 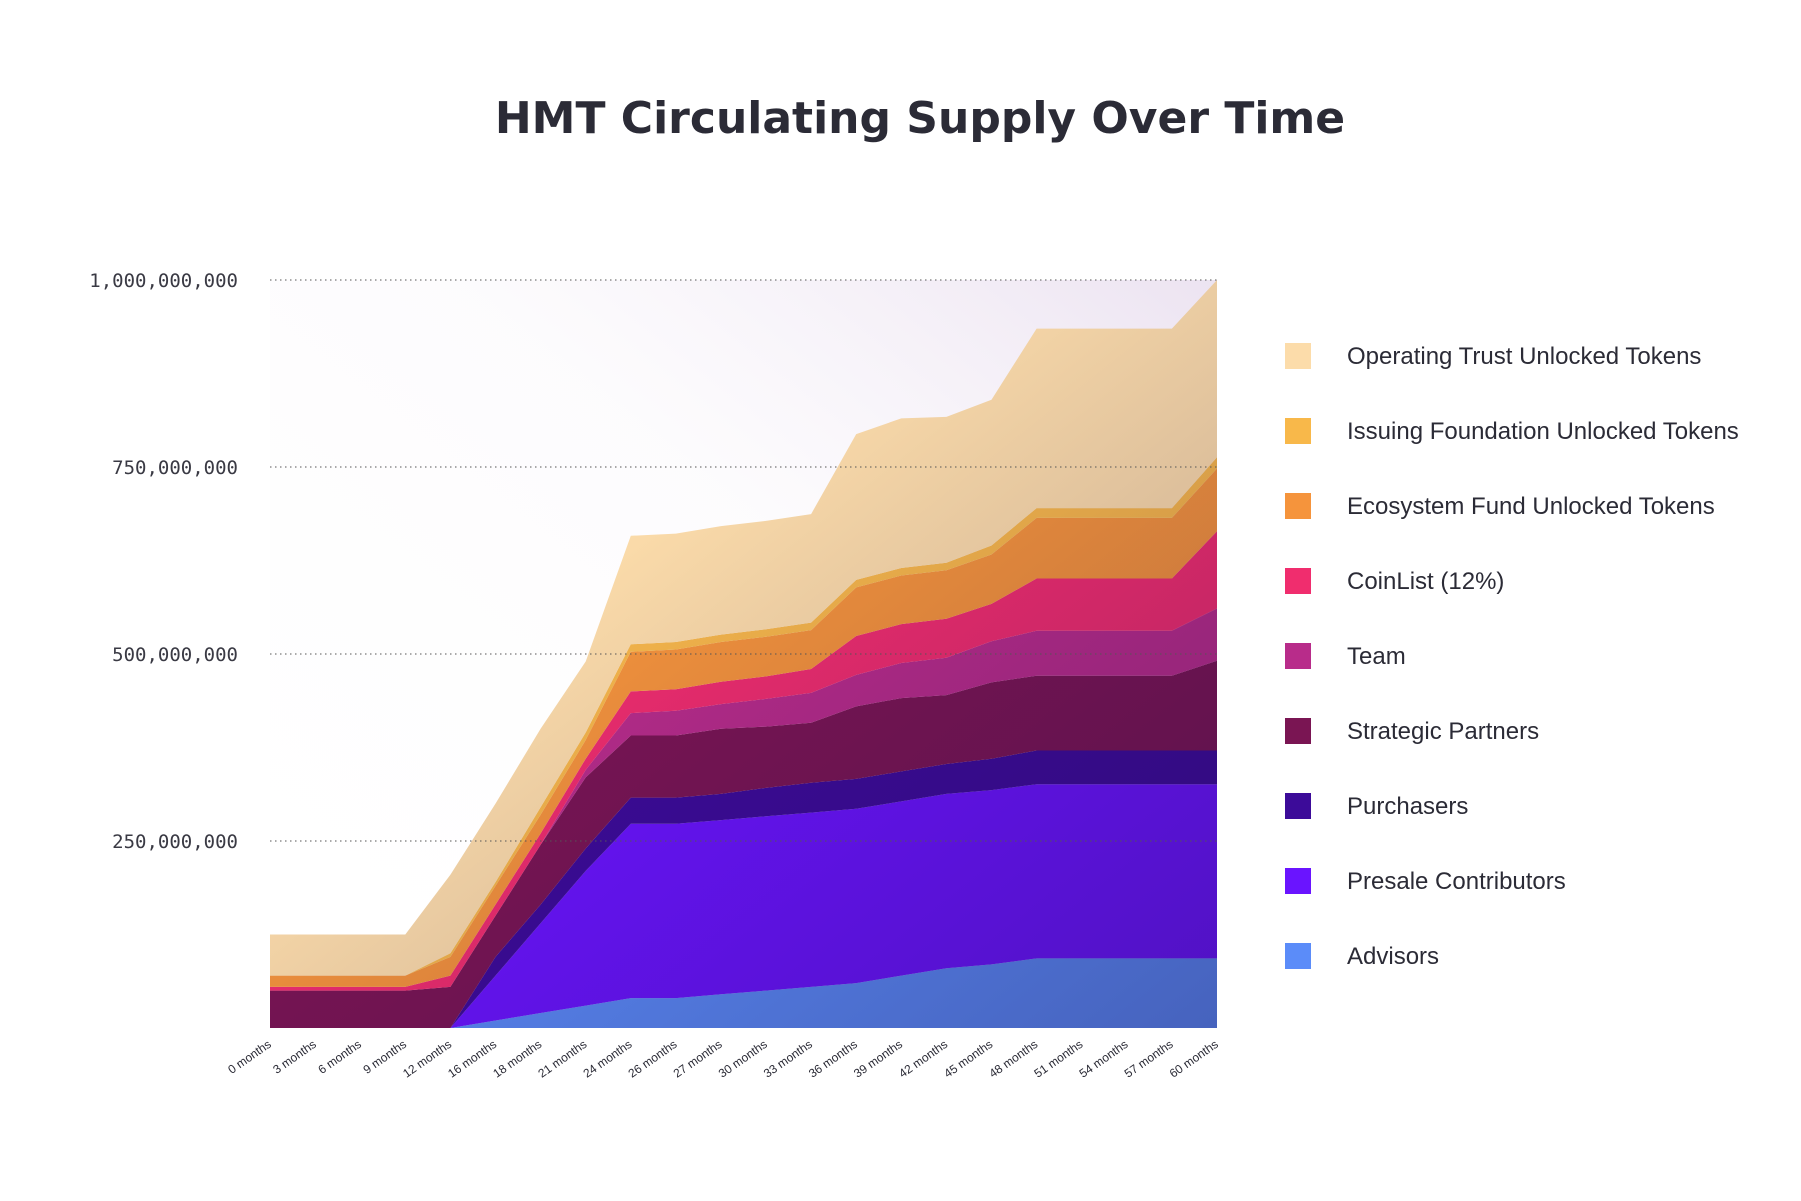 What do you see at coordinates (833, 1059) in the screenshot?
I see `x-tick-label: 36 months` at bounding box center [833, 1059].